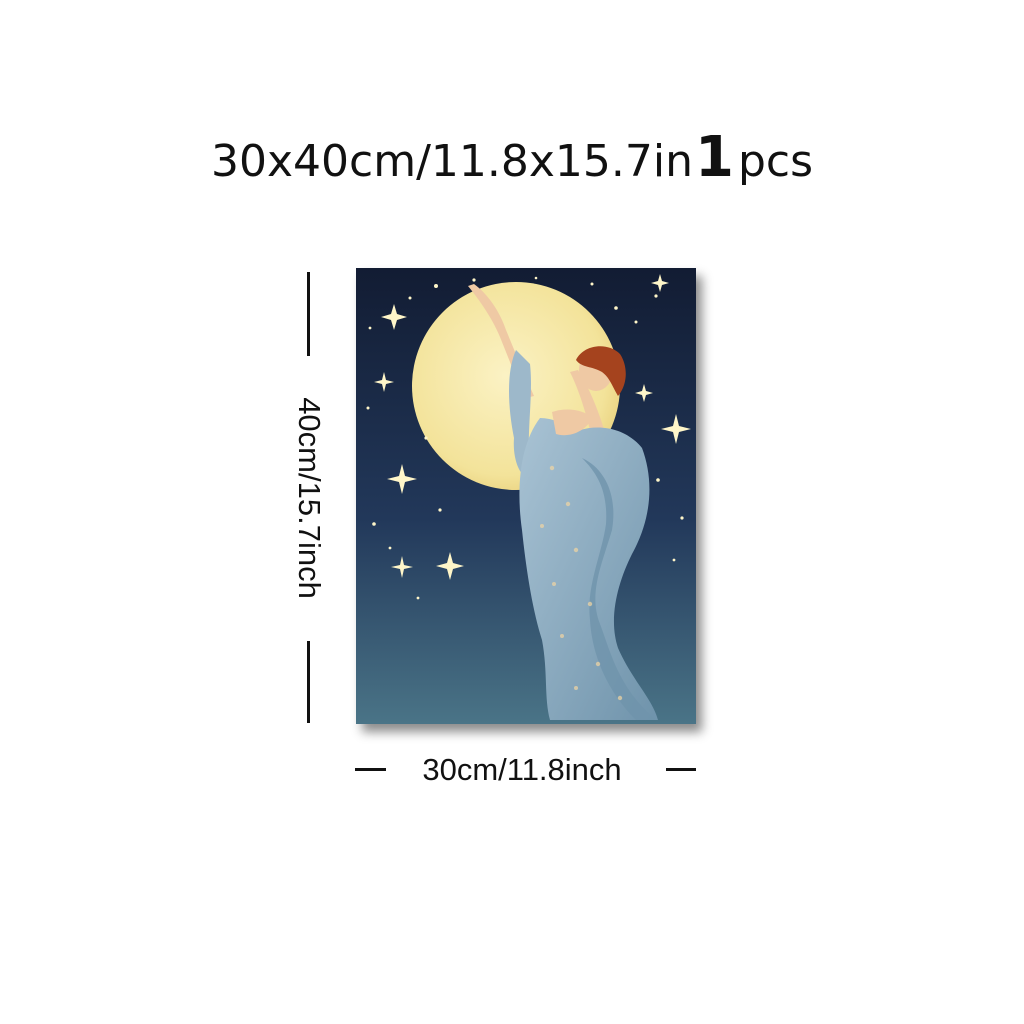 This screenshot has height=1024, width=1024. I want to click on canvas-print, so click(526, 496).